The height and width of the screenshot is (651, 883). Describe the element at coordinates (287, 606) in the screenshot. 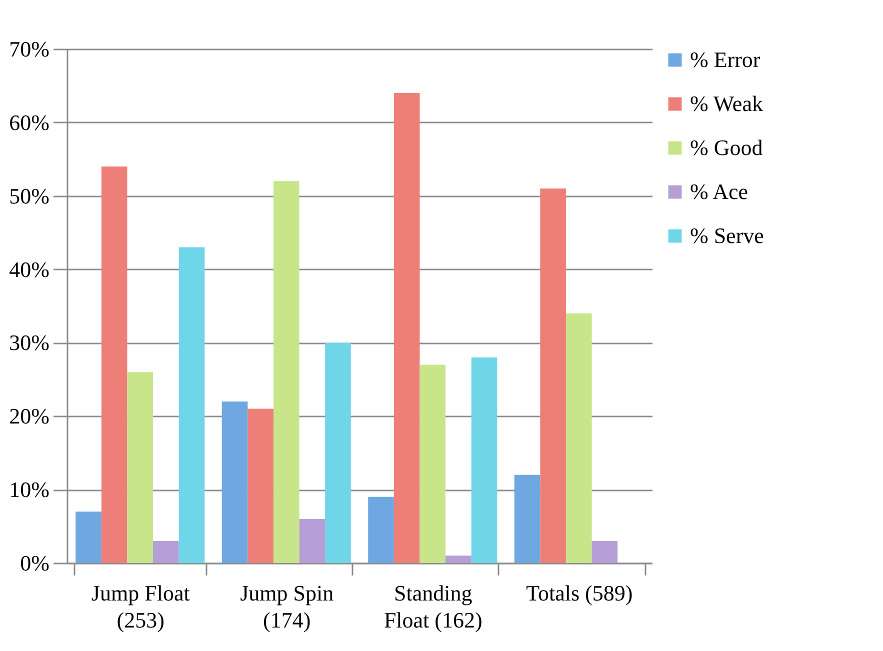

I see `x-tick-label: Jump Spin (174)` at that location.